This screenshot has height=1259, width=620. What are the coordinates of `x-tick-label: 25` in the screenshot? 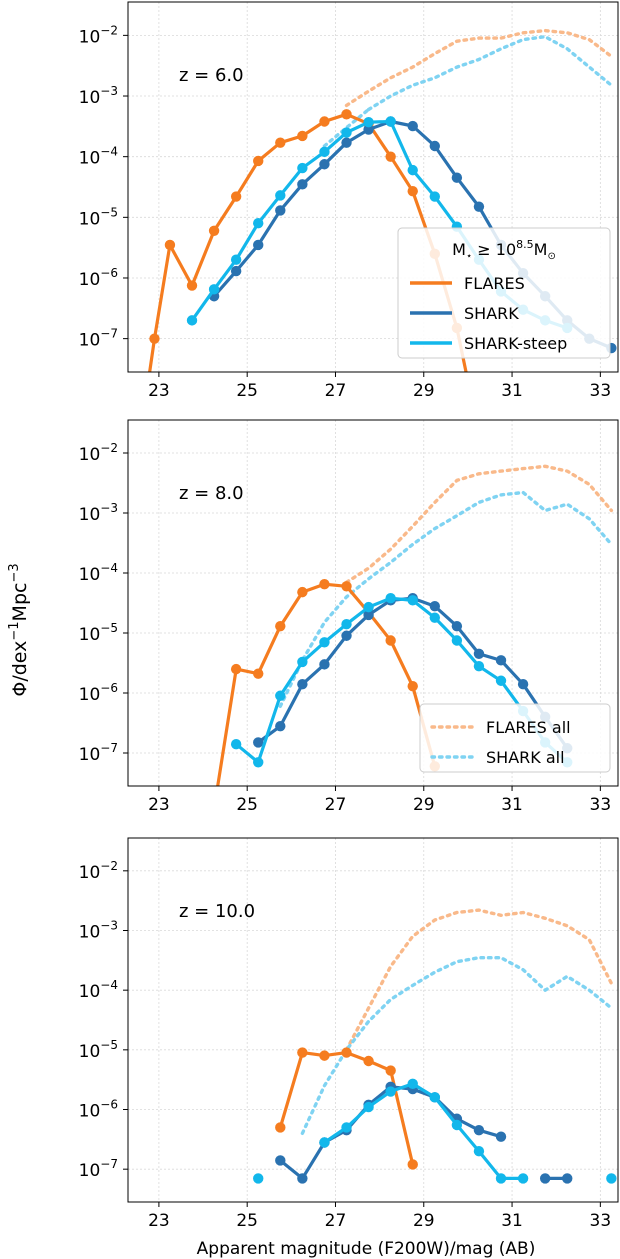 It's located at (247, 391).